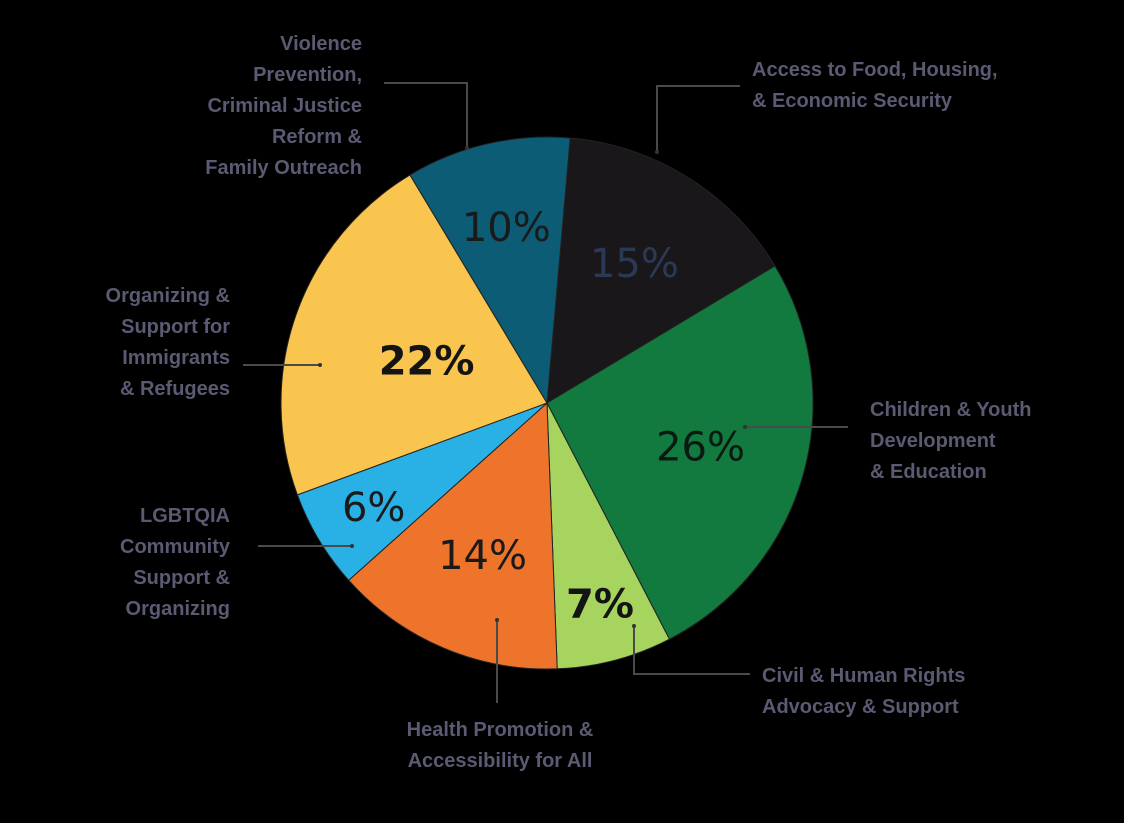 The width and height of the screenshot is (1124, 823). Describe the element at coordinates (427, 362) in the screenshot. I see `slice-percent-label: 22%` at that location.